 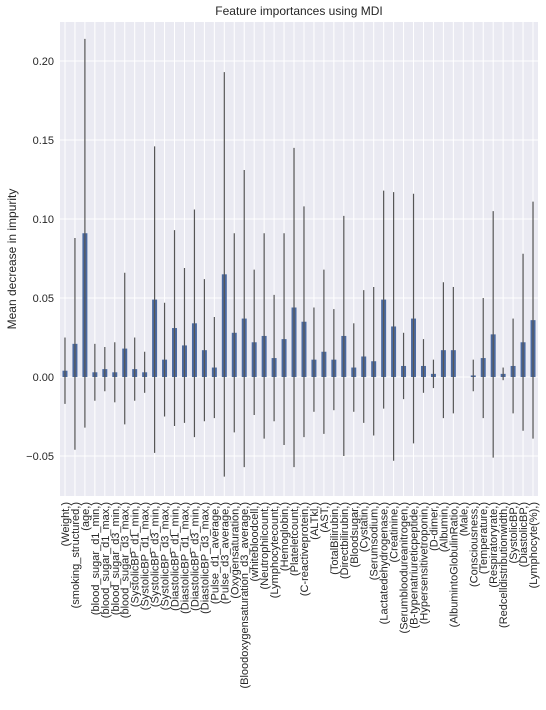 What do you see at coordinates (166, 556) in the screenshot?
I see `x-tick-label: (SystolicBP_d3_max,)` at bounding box center [166, 556].